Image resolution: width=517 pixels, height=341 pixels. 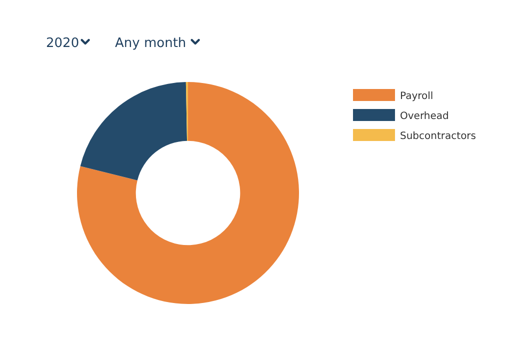 What do you see at coordinates (134, 131) in the screenshot?
I see `donut-slice` at bounding box center [134, 131].